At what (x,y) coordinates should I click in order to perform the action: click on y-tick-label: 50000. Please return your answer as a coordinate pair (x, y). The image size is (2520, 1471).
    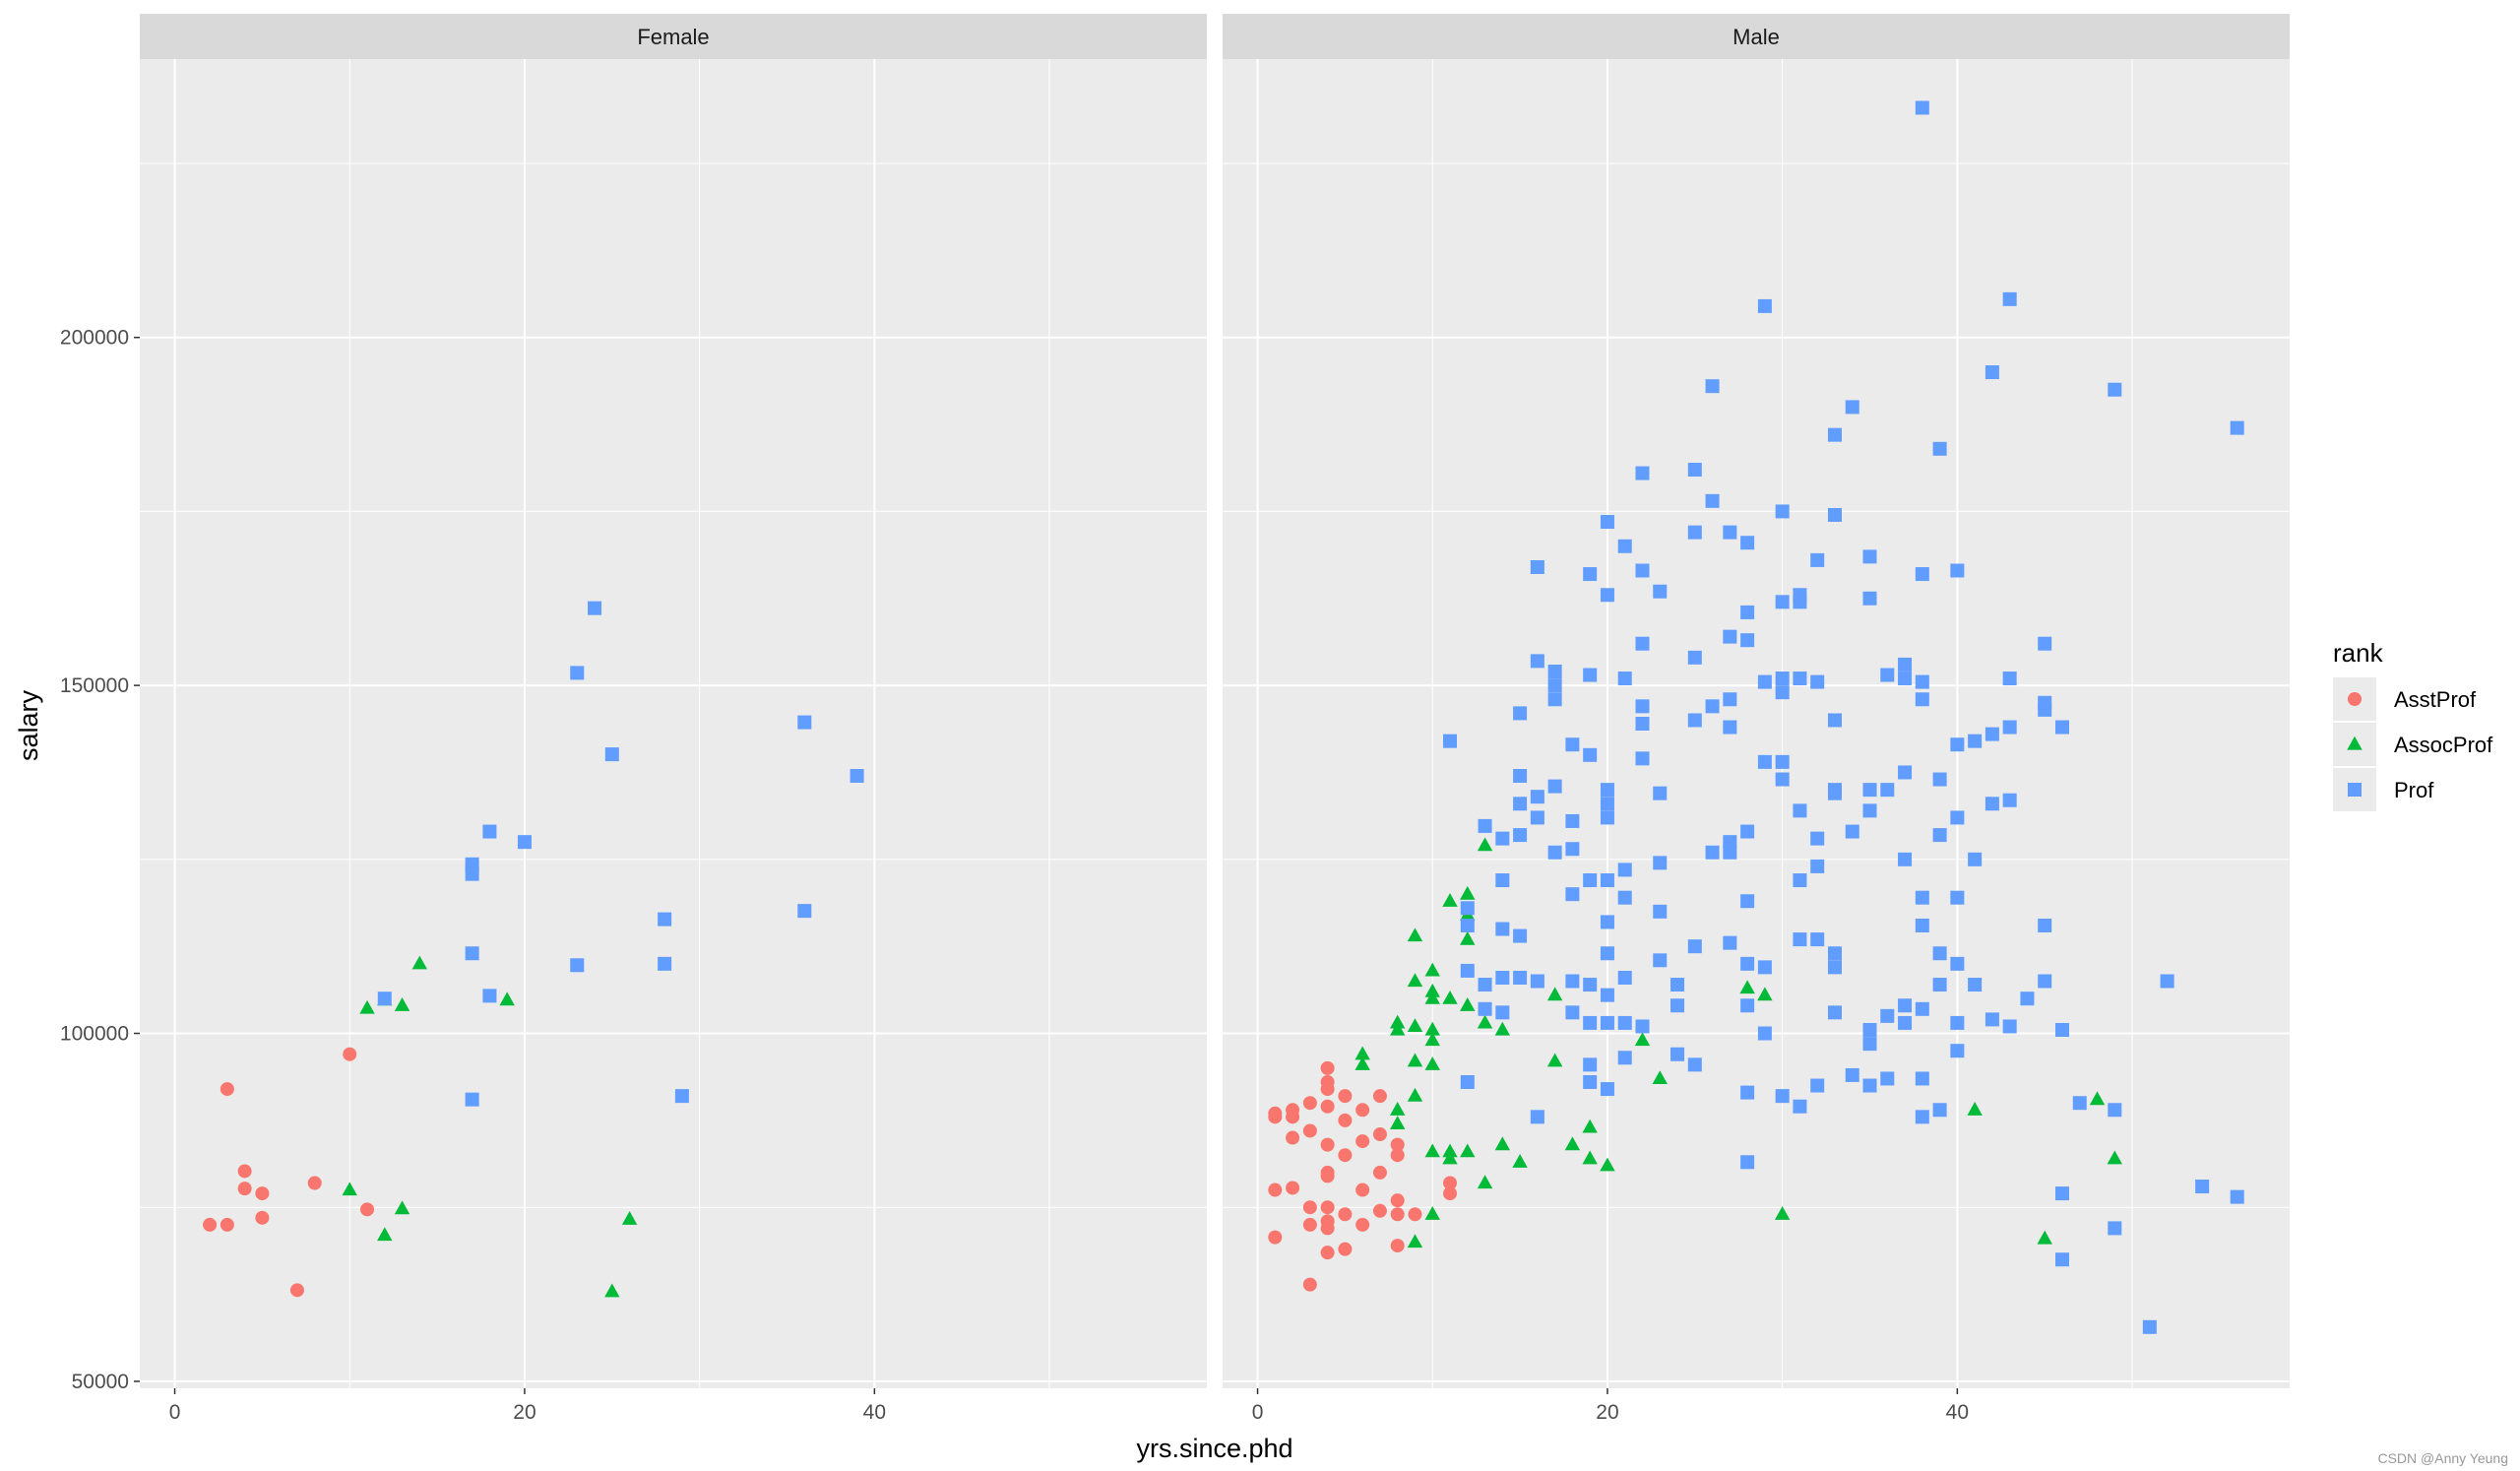
    Looking at the image, I should click on (100, 1382).